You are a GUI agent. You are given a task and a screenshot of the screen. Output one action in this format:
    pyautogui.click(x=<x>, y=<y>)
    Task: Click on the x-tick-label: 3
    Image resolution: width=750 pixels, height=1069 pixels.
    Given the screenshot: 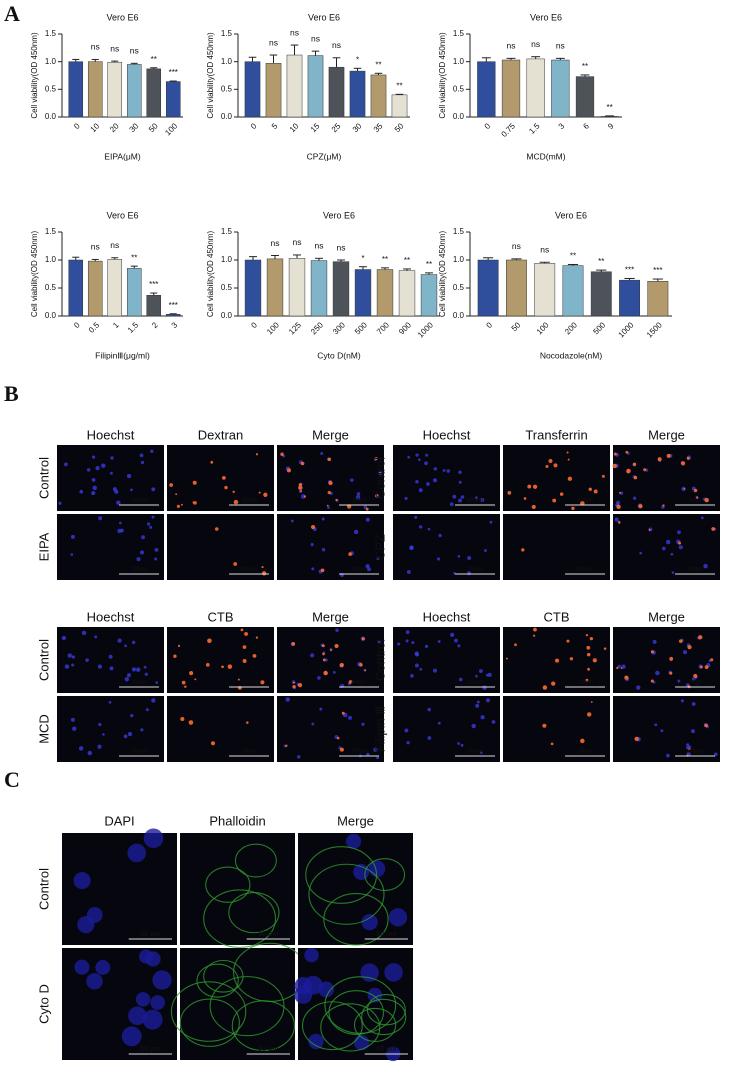 What is the action you would take?
    pyautogui.click(x=175, y=325)
    